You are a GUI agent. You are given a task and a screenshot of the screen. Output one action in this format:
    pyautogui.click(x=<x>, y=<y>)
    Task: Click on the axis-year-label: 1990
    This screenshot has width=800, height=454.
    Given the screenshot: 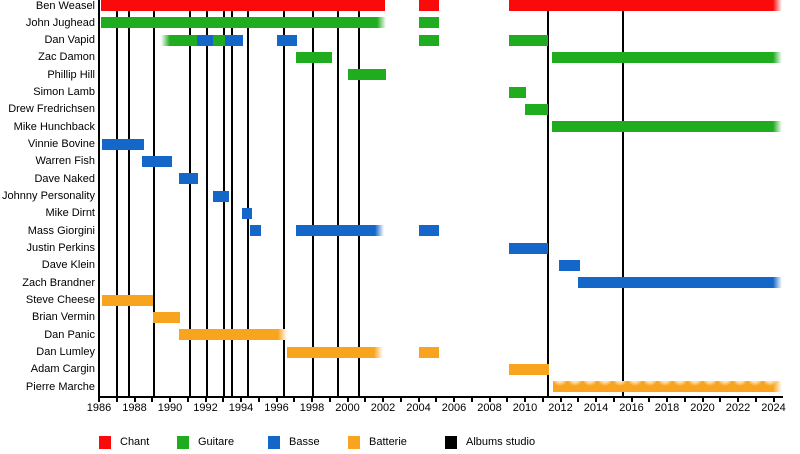 What is the action you would take?
    pyautogui.click(x=170, y=408)
    